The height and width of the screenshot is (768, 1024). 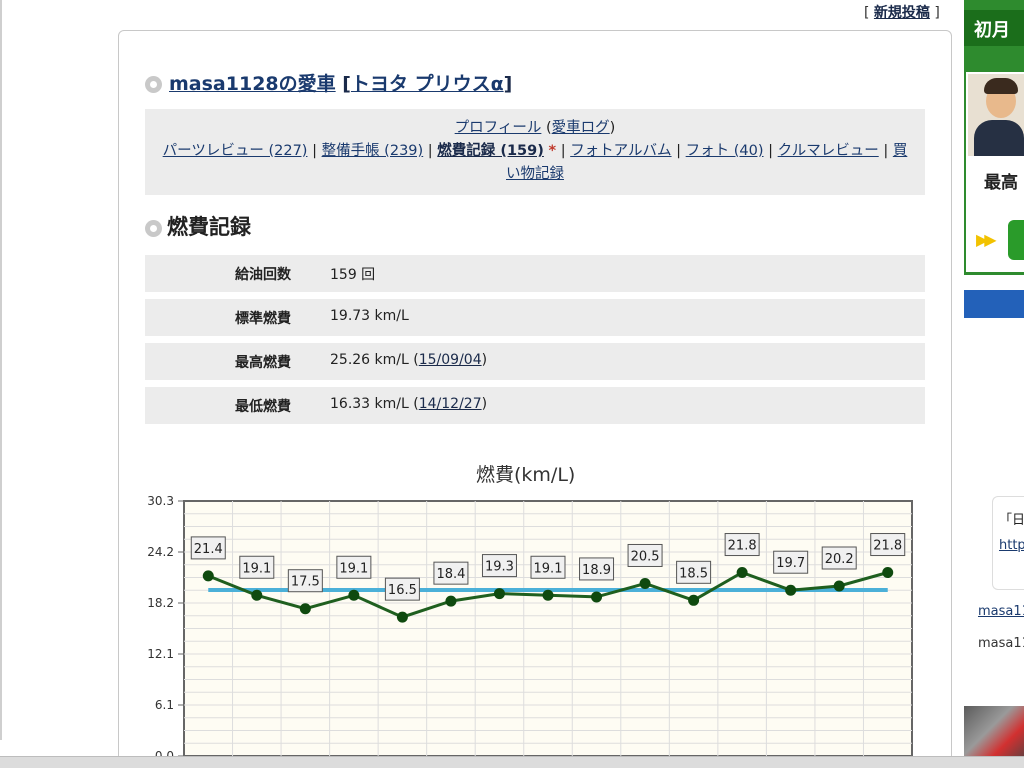 I want to click on ad-best-text: 最高, so click(x=1001, y=183).